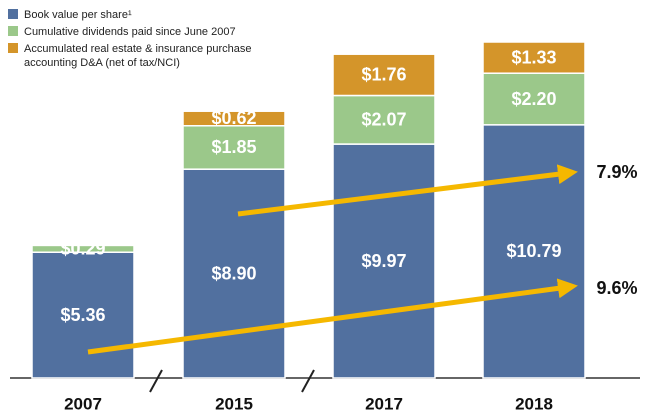 Image resolution: width=655 pixels, height=415 pixels. What do you see at coordinates (533, 251) in the screenshot?
I see `data-label: $10.79` at bounding box center [533, 251].